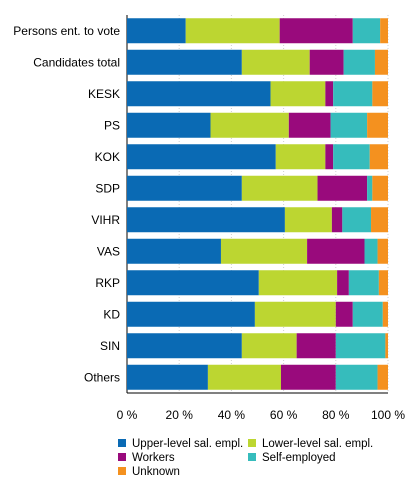 The image size is (416, 491). I want to click on legend-label: Upper-level sal. empl., so click(187, 444).